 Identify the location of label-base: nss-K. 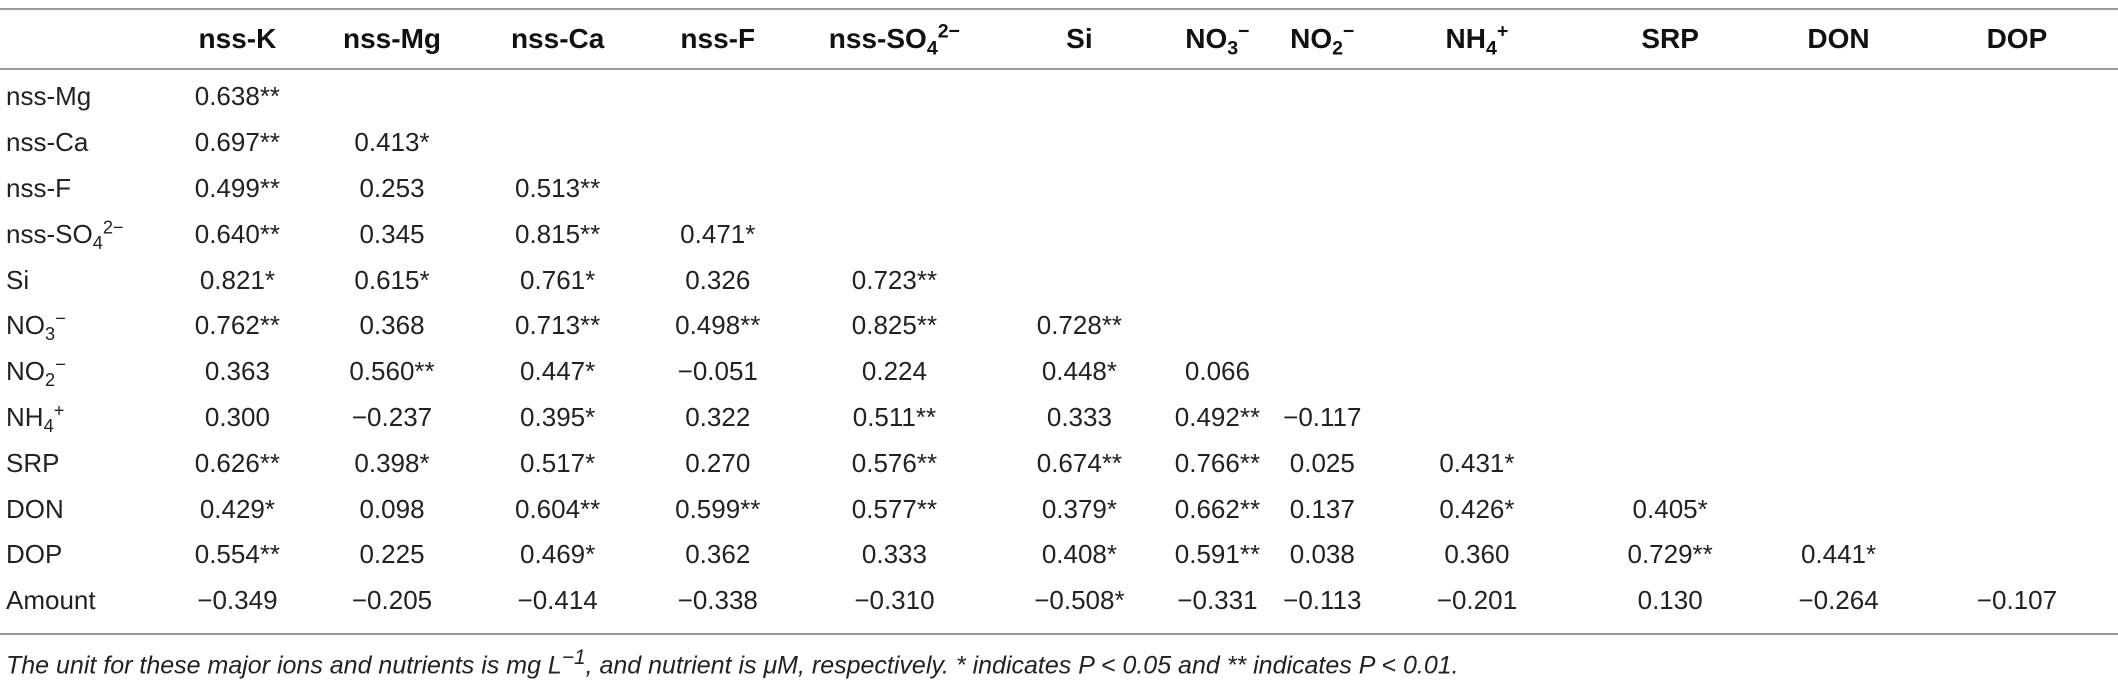
(237, 38).